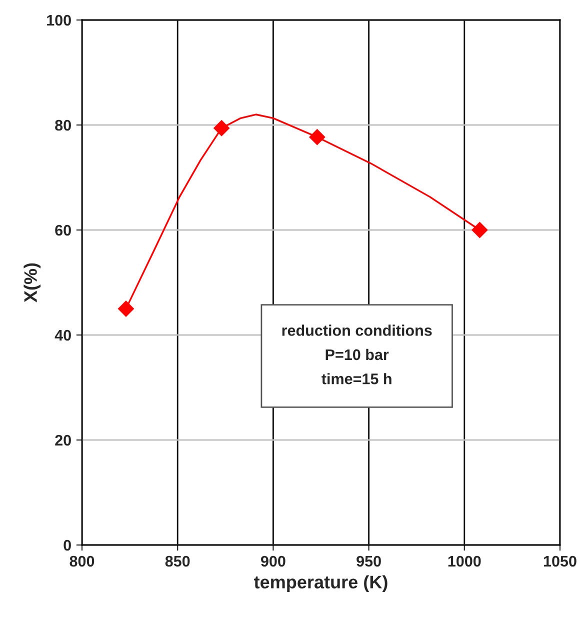 This screenshot has height=619, width=584. What do you see at coordinates (62, 335) in the screenshot?
I see `y-tick-label: 40` at bounding box center [62, 335].